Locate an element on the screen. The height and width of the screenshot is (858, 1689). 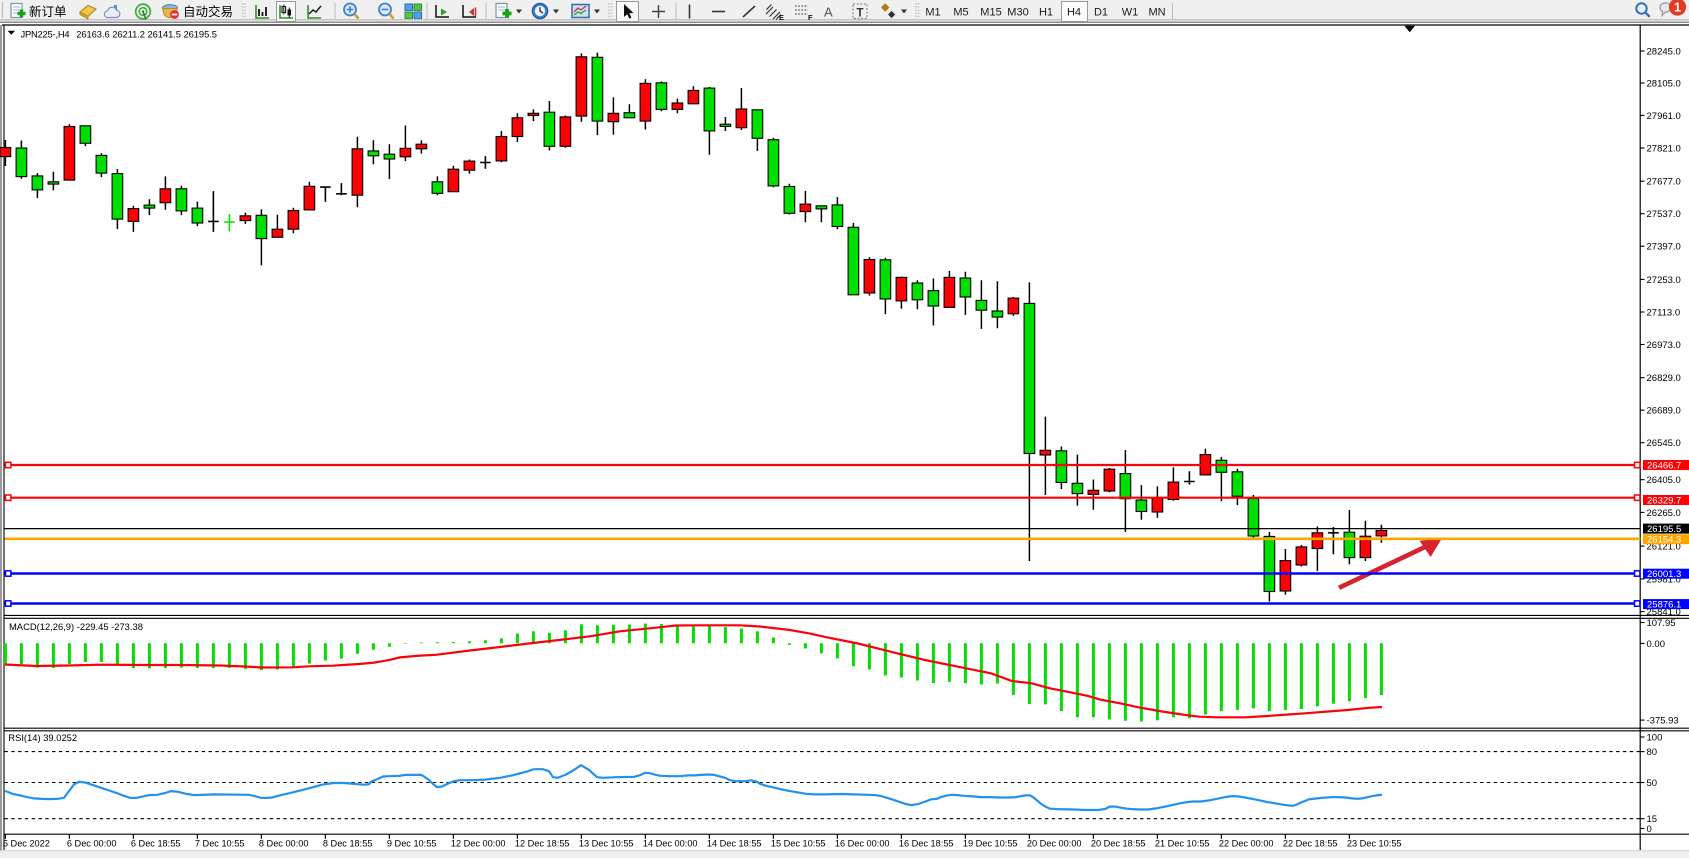
svg-text: 27961.0 is located at coordinates (1664, 116).